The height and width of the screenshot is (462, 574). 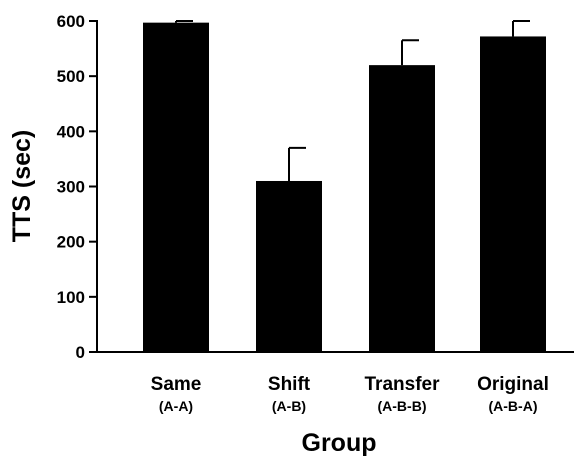 What do you see at coordinates (513, 194) in the screenshot?
I see `bar-original` at bounding box center [513, 194].